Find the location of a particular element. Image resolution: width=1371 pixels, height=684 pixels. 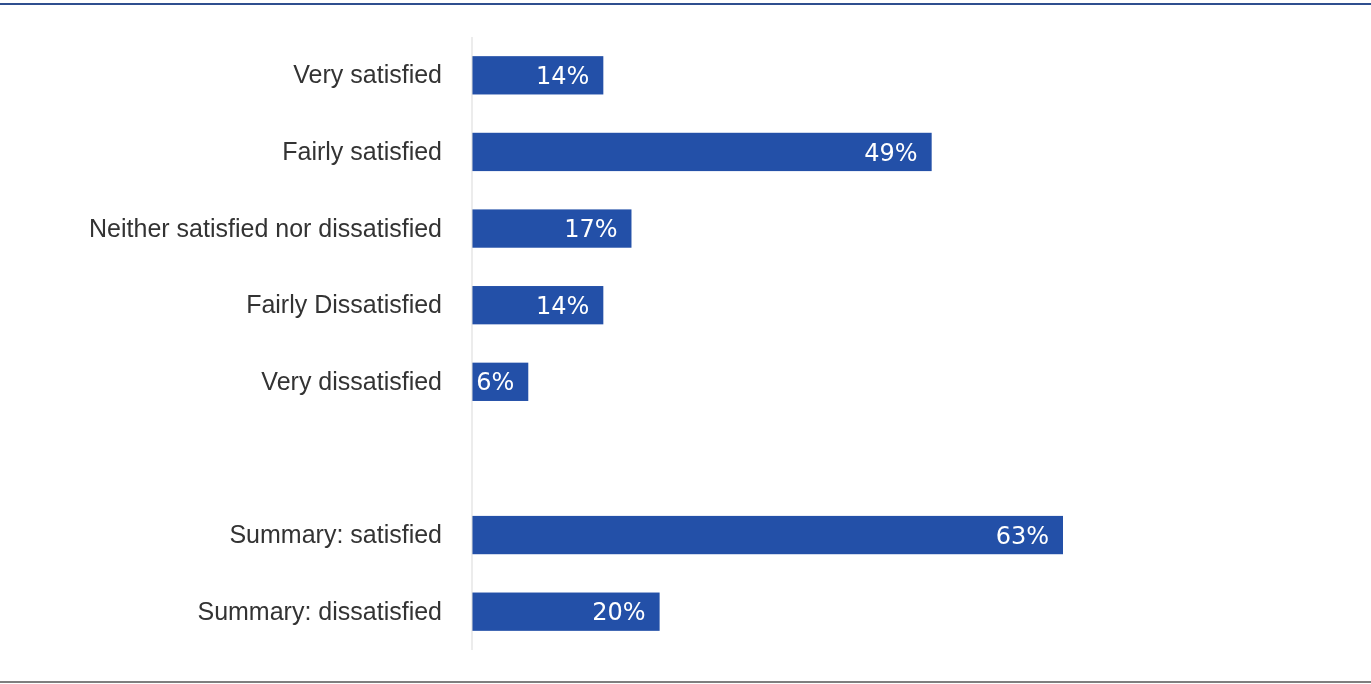

y-tick-label: Neither satisfied nor dissatisfied is located at coordinates (265, 227).